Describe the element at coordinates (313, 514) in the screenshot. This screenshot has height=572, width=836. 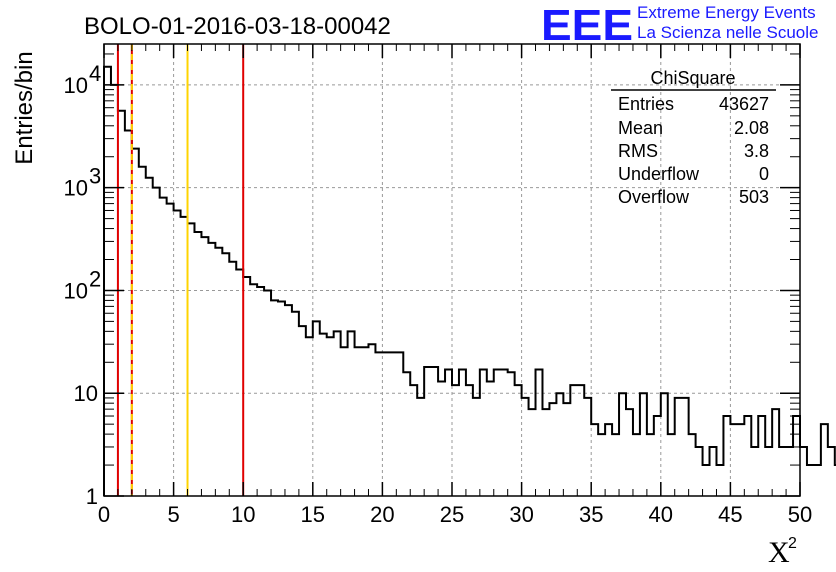
I see `x-tick-label: 15` at that location.